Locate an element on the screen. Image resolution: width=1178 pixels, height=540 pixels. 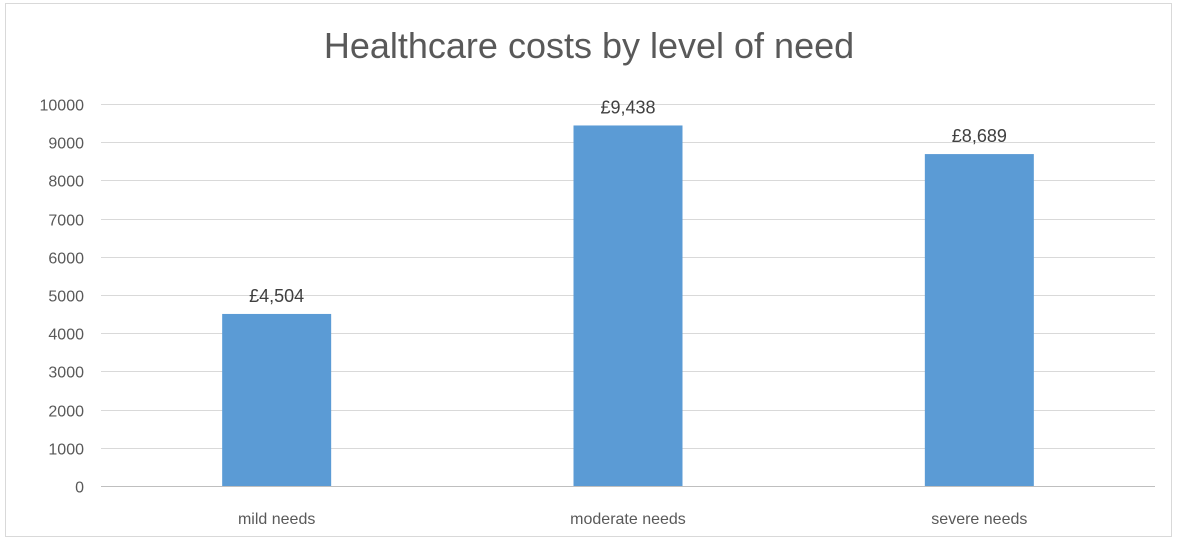
x-category-label: moderate needs is located at coordinates (628, 519).